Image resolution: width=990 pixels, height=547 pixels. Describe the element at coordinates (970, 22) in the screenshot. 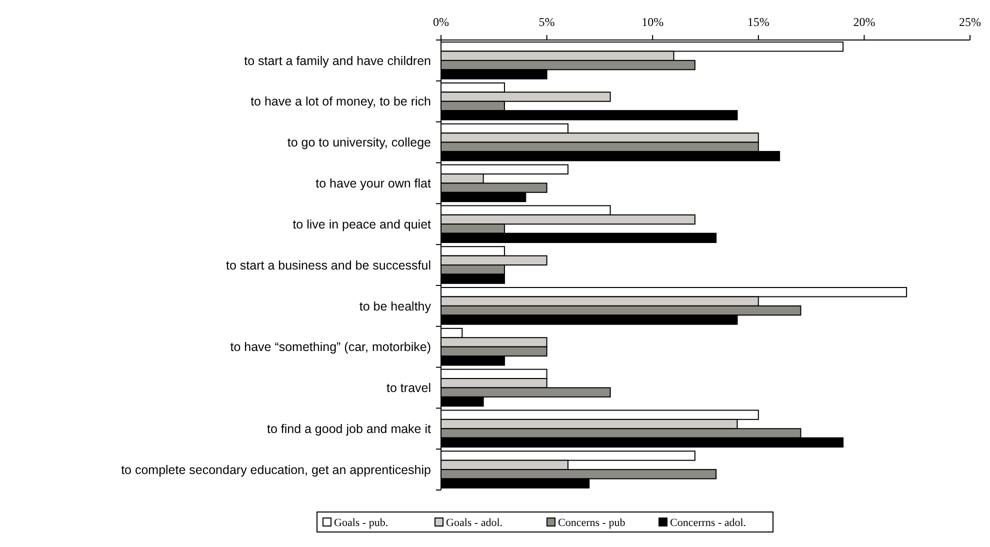

I see `x-tick-label: 25%` at that location.